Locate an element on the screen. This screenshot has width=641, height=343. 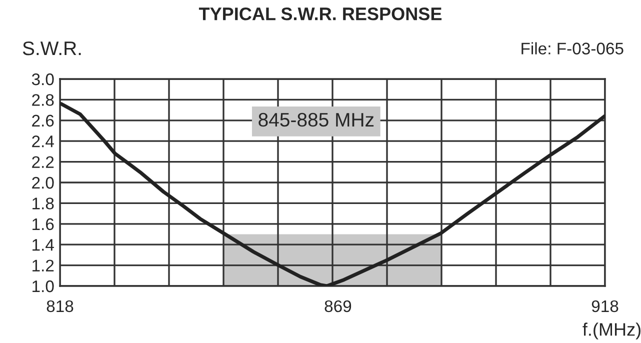
annotation: 845-885 MHz is located at coordinates (316, 119).